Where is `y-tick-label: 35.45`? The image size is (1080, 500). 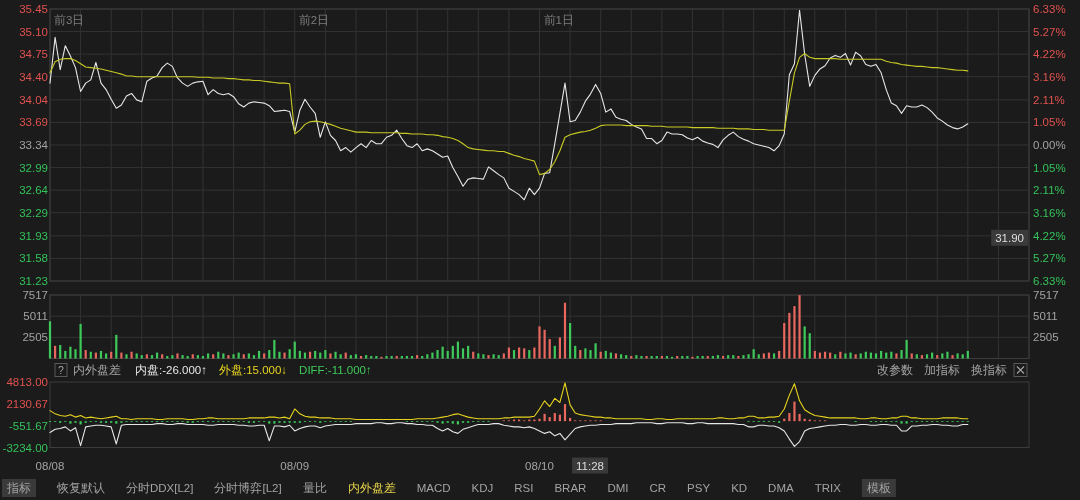
y-tick-label: 35.45 is located at coordinates (33, 9).